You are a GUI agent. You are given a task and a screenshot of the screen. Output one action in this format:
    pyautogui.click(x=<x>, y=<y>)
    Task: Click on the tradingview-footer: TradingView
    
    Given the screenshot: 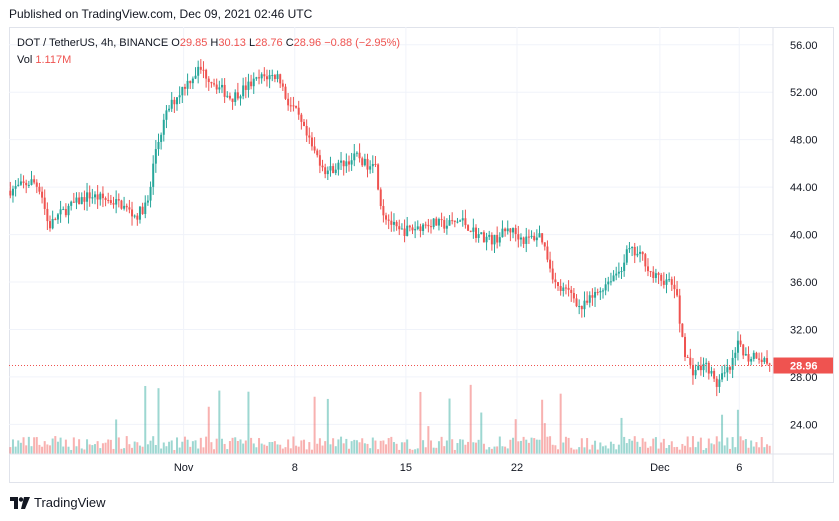 What is the action you would take?
    pyautogui.click(x=58, y=502)
    